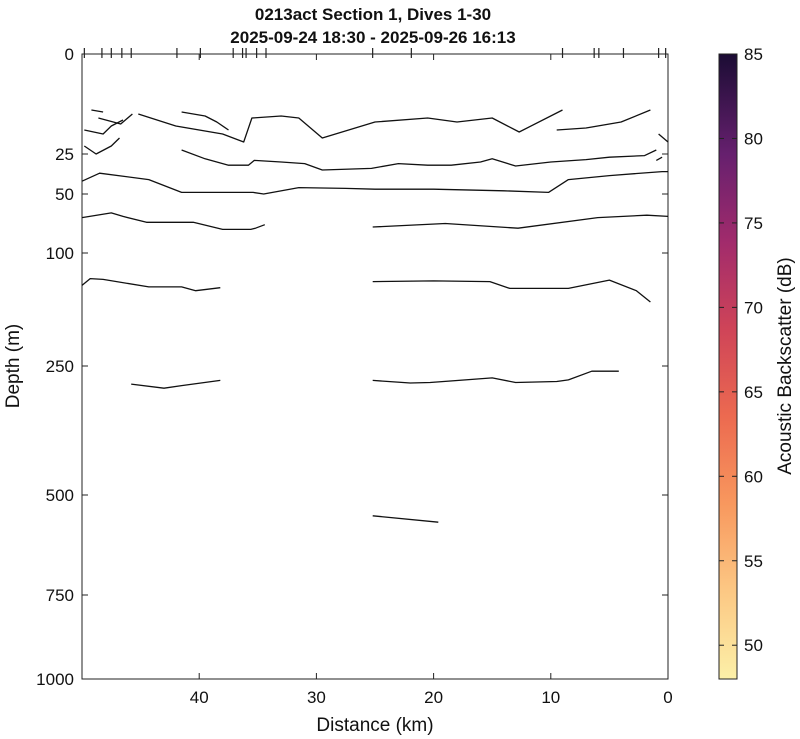  Describe the element at coordinates (753, 476) in the screenshot. I see `colorbar-tick-label: 60` at that location.